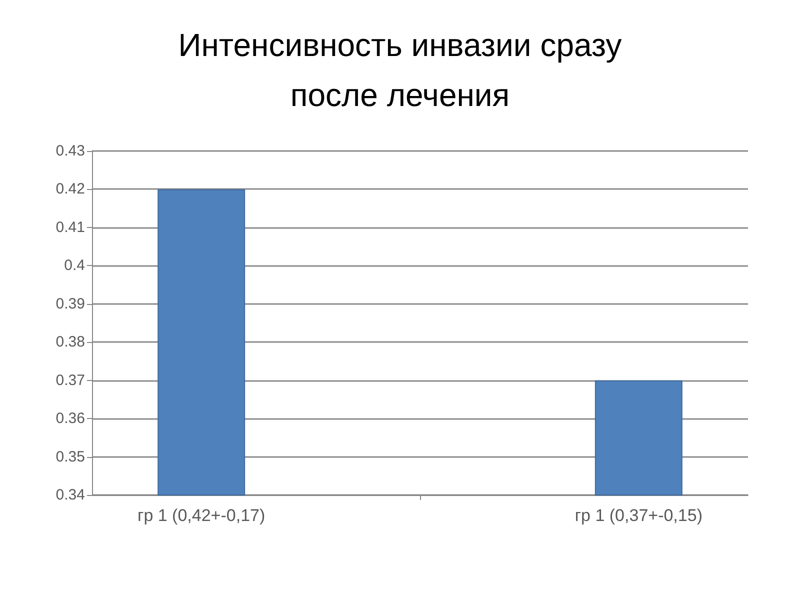 This screenshot has width=800, height=600. I want to click on y-tick-label: 0.36, so click(70, 419).